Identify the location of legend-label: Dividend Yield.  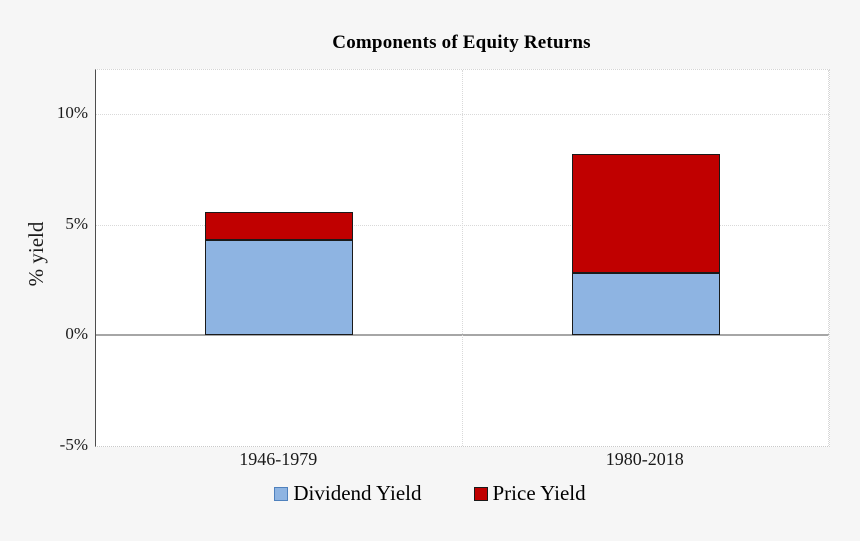
(357, 493).